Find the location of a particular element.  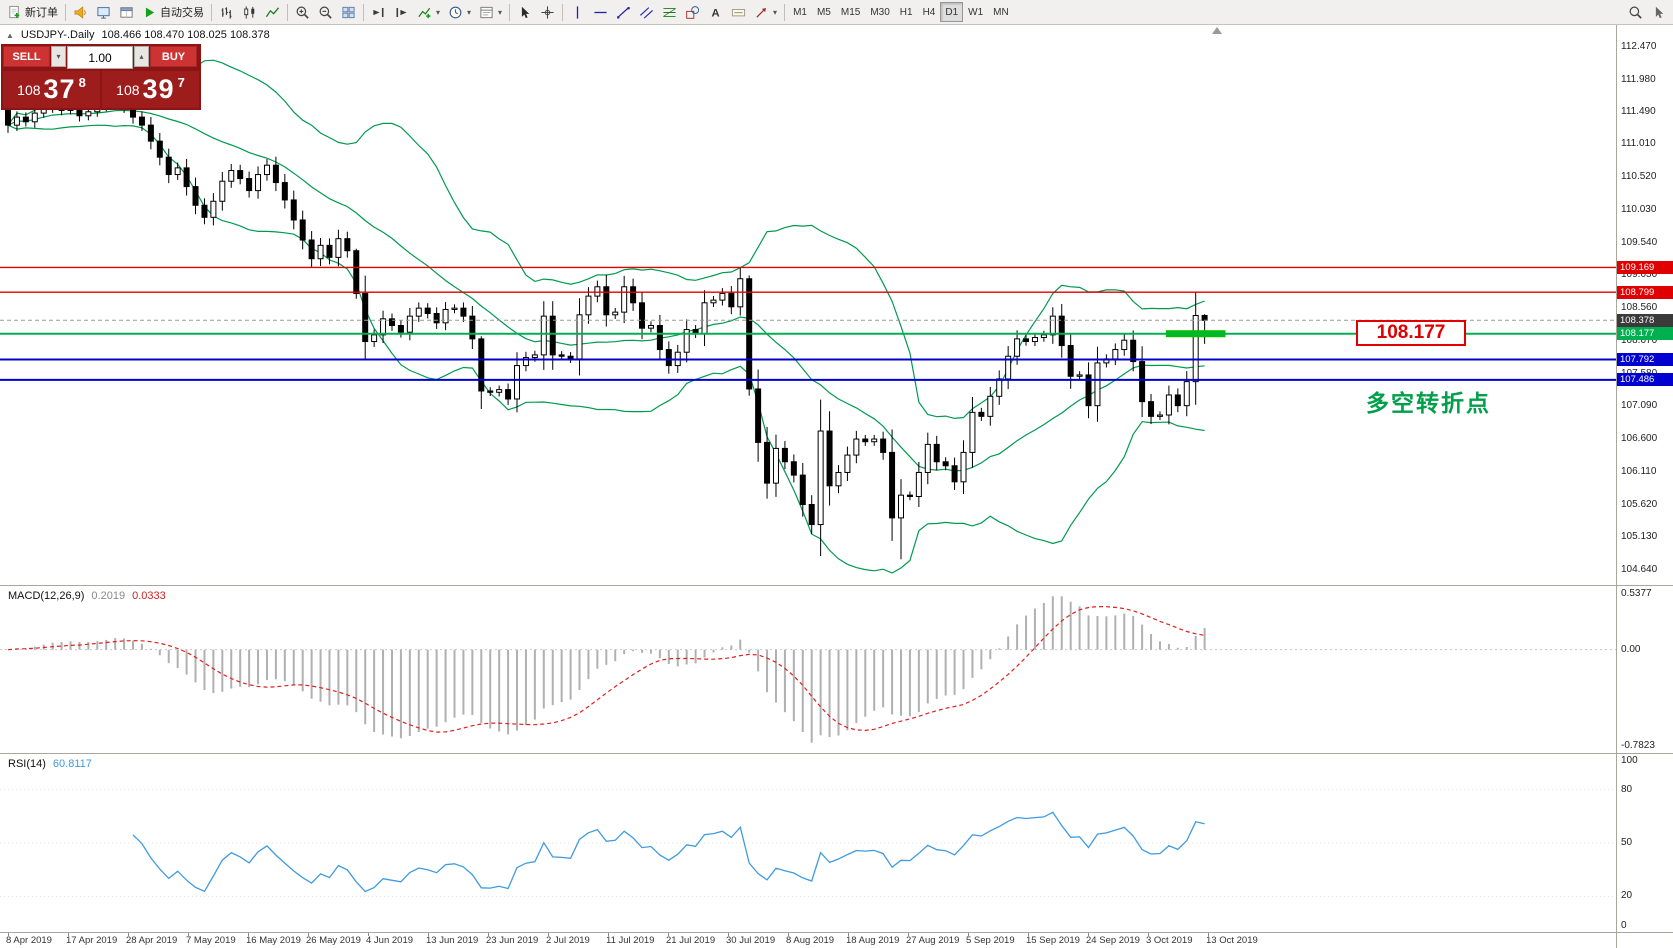

text-icon: A is located at coordinates (715, 13).